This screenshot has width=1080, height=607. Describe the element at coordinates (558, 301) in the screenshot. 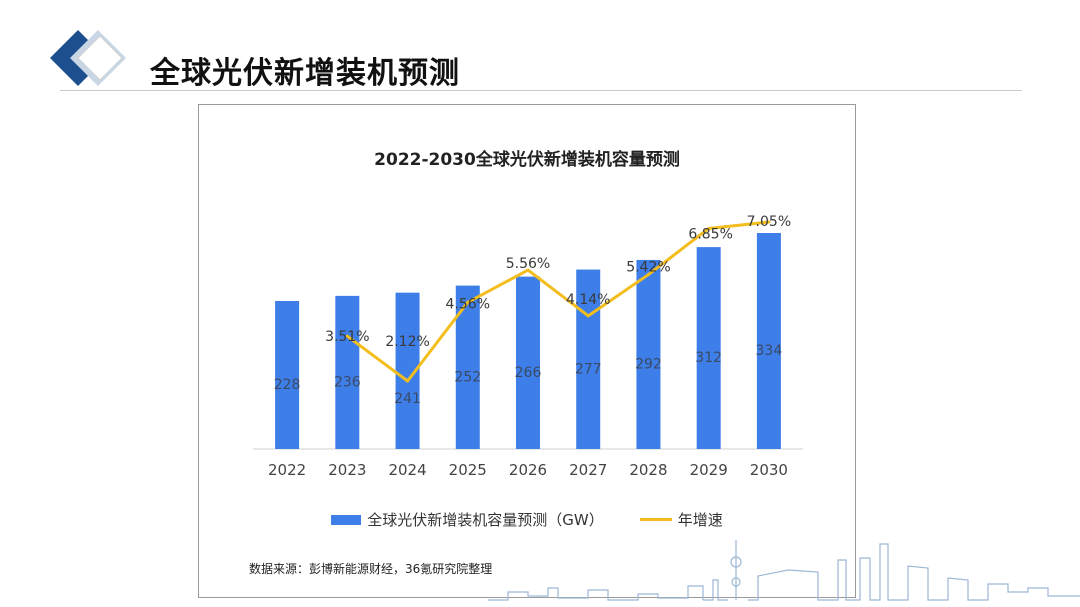

I see `growth-rate-line` at that location.